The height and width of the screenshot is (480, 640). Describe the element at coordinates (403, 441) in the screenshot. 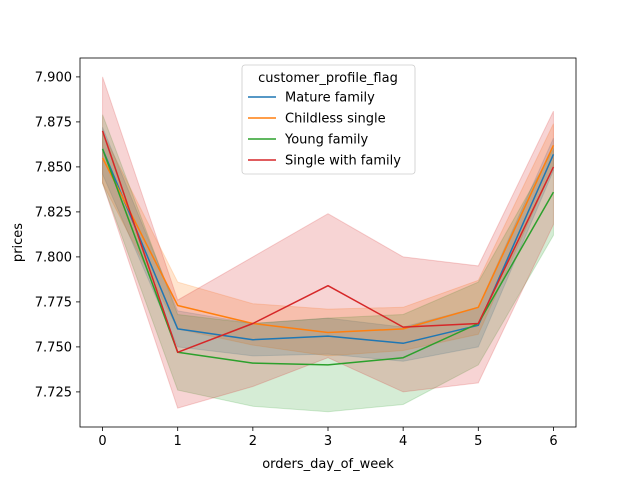

I see `x-tick-label: 4` at that location.